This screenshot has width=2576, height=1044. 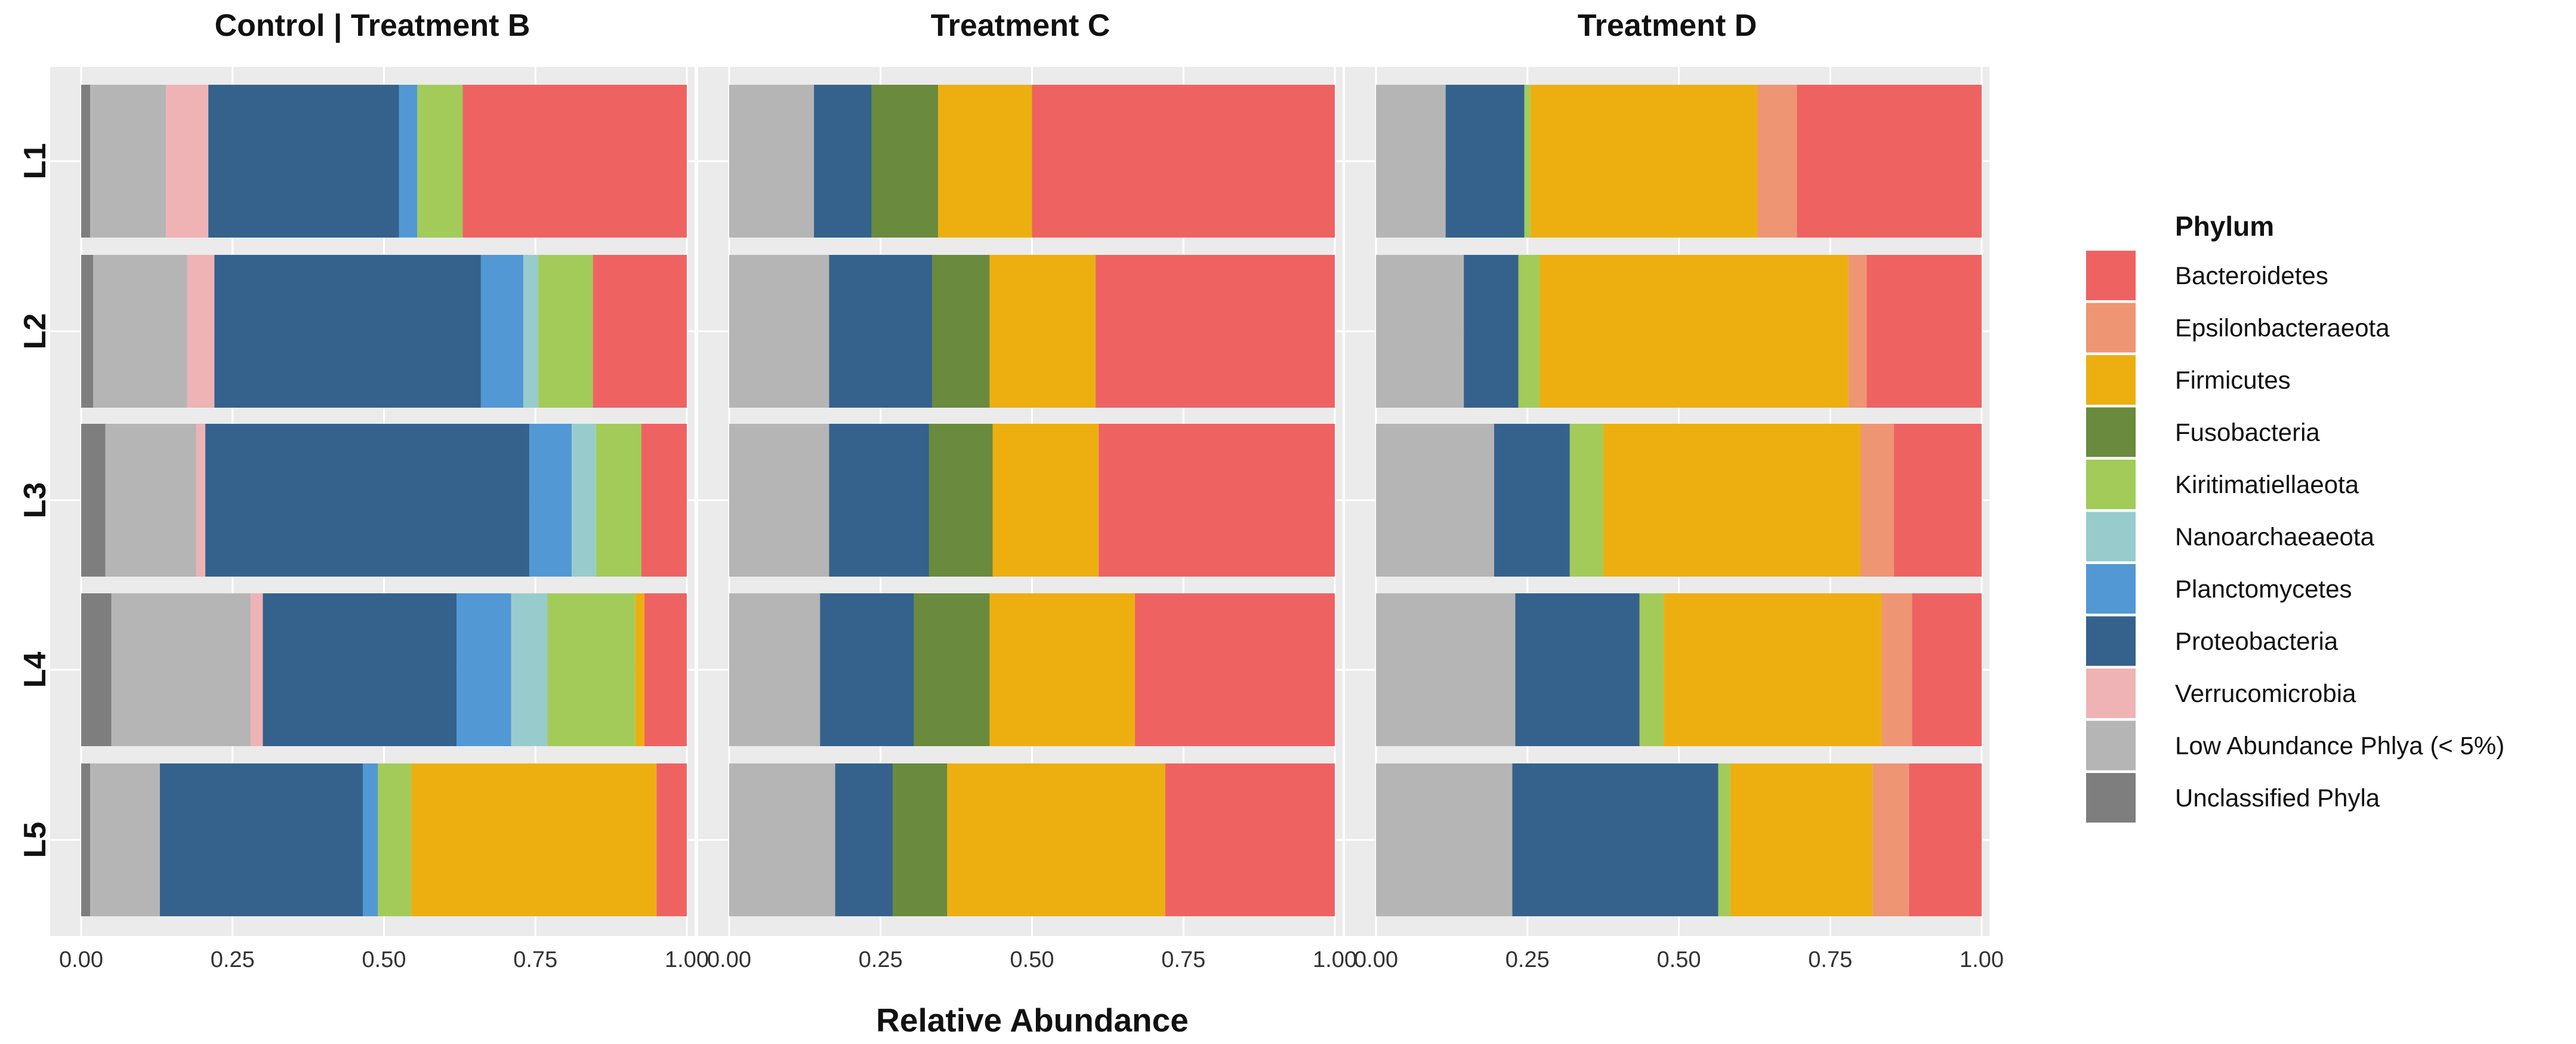 What do you see at coordinates (2267, 484) in the screenshot?
I see `legend-label-kiritimatiellaeota: Kiritimatiellaeota` at bounding box center [2267, 484].